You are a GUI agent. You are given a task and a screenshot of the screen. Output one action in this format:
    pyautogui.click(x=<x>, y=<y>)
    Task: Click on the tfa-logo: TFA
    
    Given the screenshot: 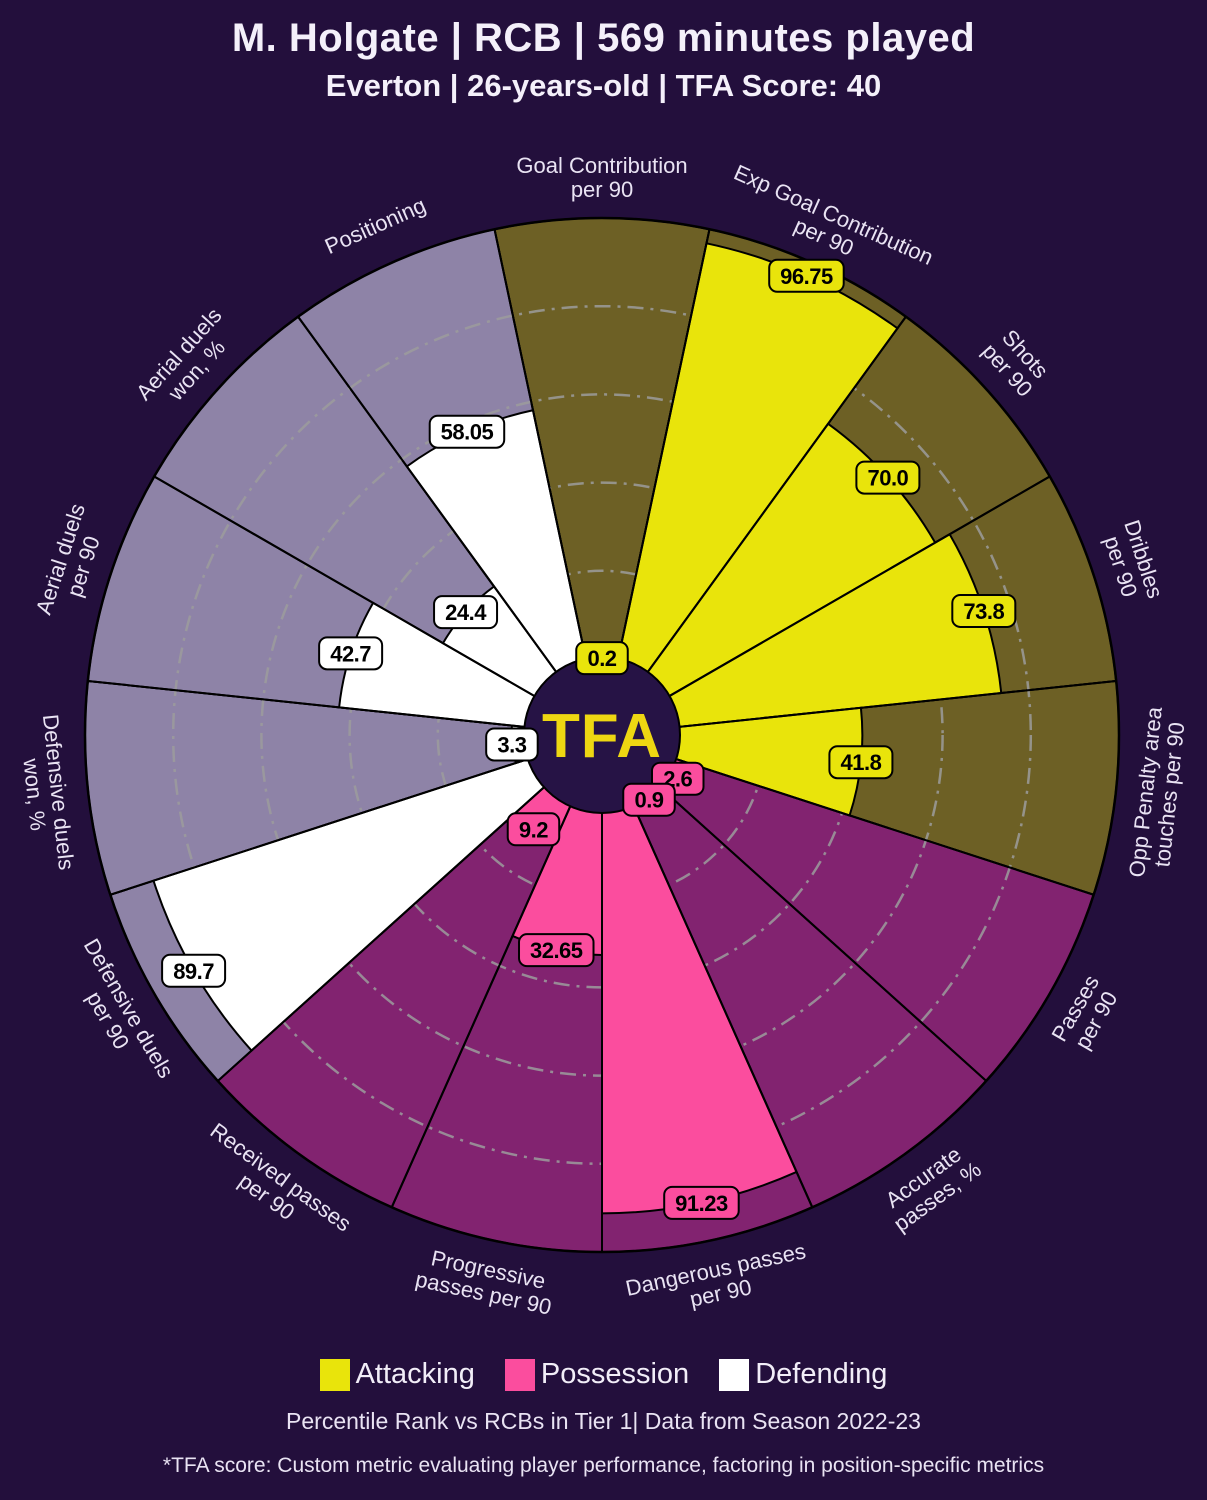 What is the action you would take?
    pyautogui.click(x=602, y=736)
    